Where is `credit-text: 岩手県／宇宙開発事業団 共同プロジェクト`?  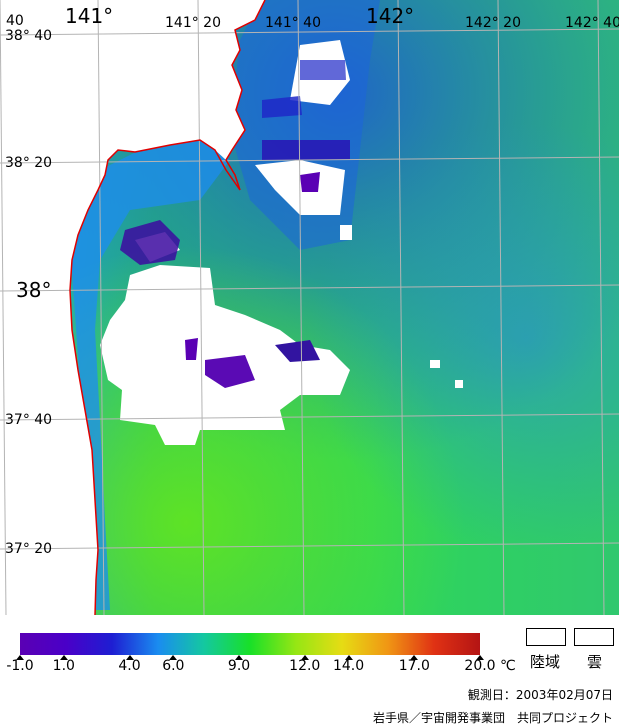 credit-text: 岩手県／宇宙開発事業団 共同プロジェクト is located at coordinates (492, 718).